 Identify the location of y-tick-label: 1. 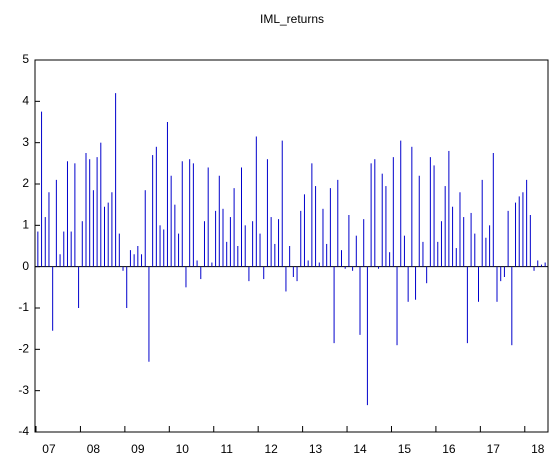
(25, 225).